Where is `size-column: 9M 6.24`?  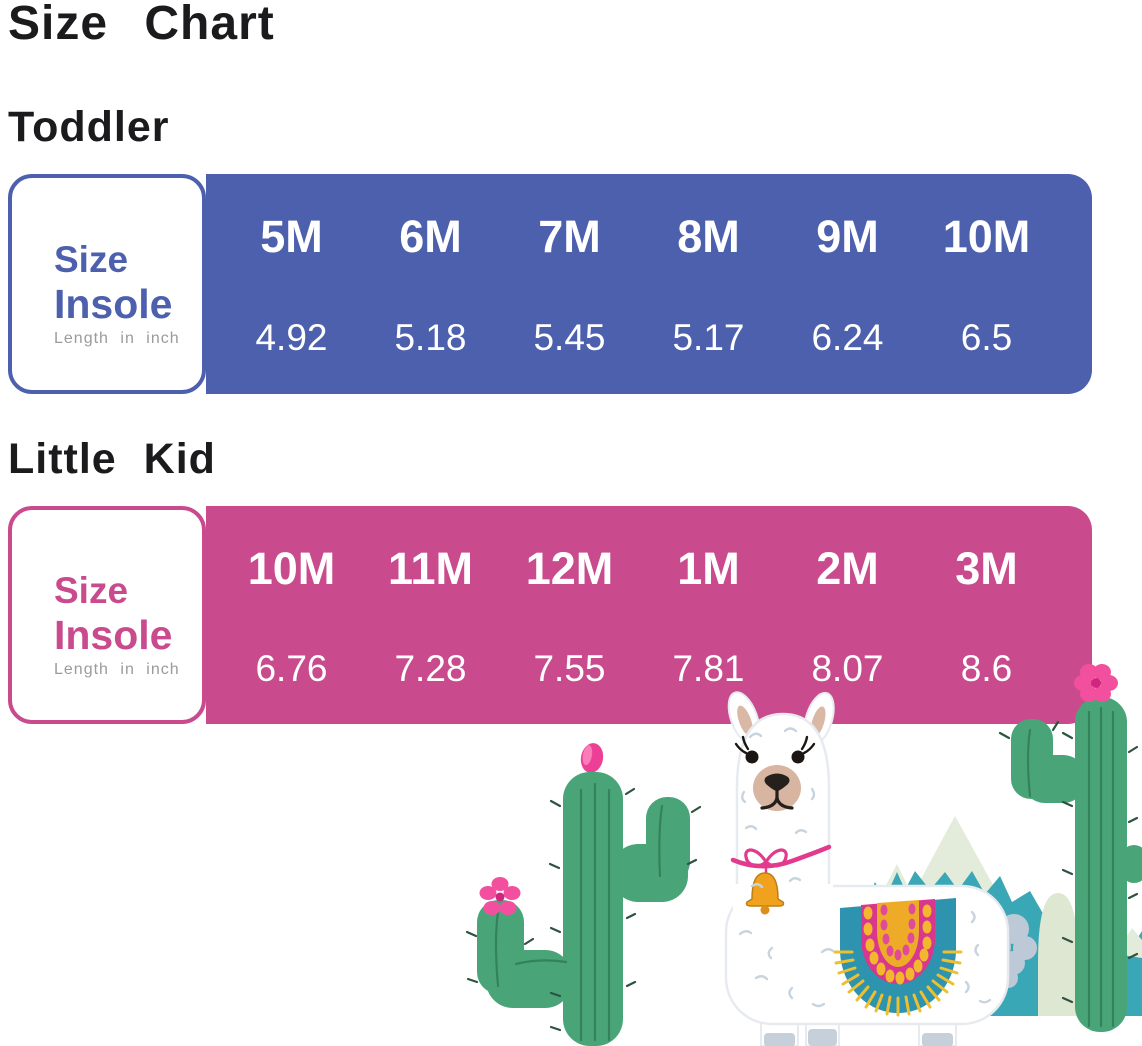
size-column: 9M 6.24 is located at coordinates (847, 284).